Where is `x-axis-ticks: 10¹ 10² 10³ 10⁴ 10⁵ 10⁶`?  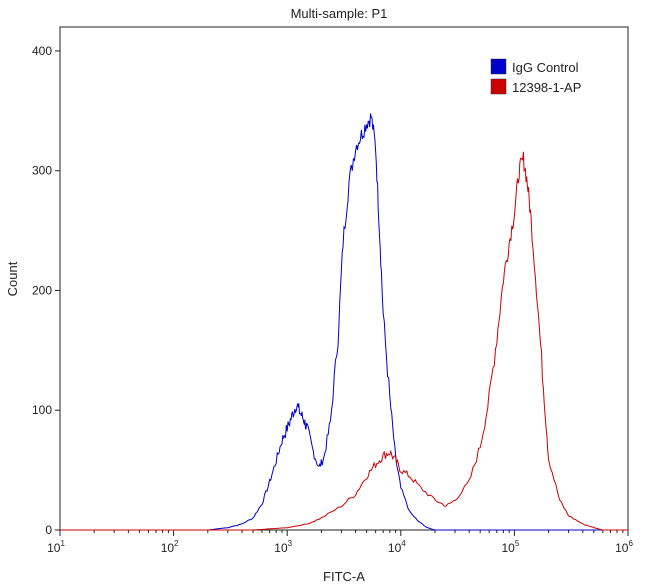
x-axis-ticks: 10¹ 10² 10³ 10⁴ 10⁵ 10⁶ is located at coordinates (340, 542).